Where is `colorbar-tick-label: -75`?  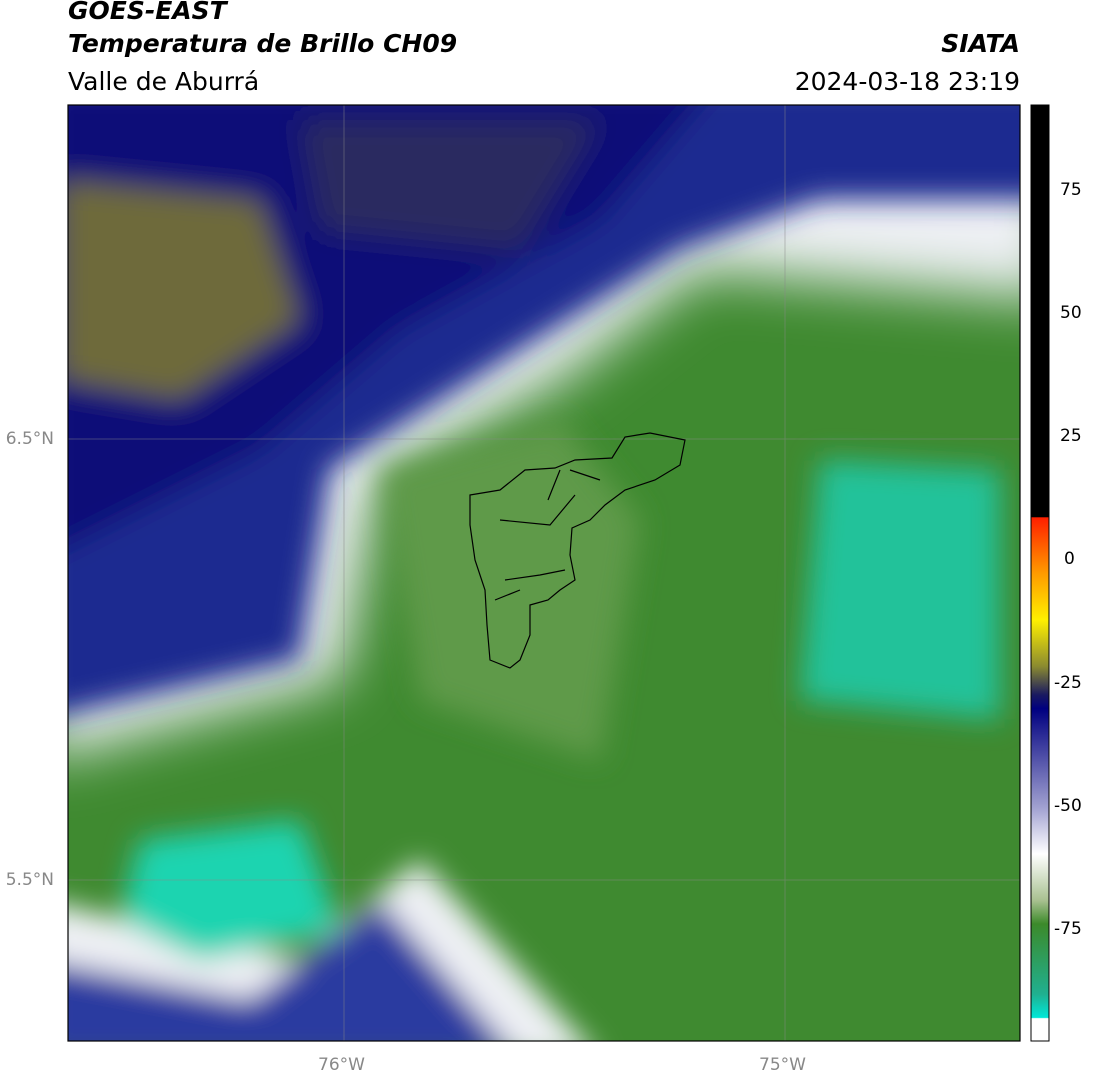 colorbar-tick-label: -75 is located at coordinates (1068, 929).